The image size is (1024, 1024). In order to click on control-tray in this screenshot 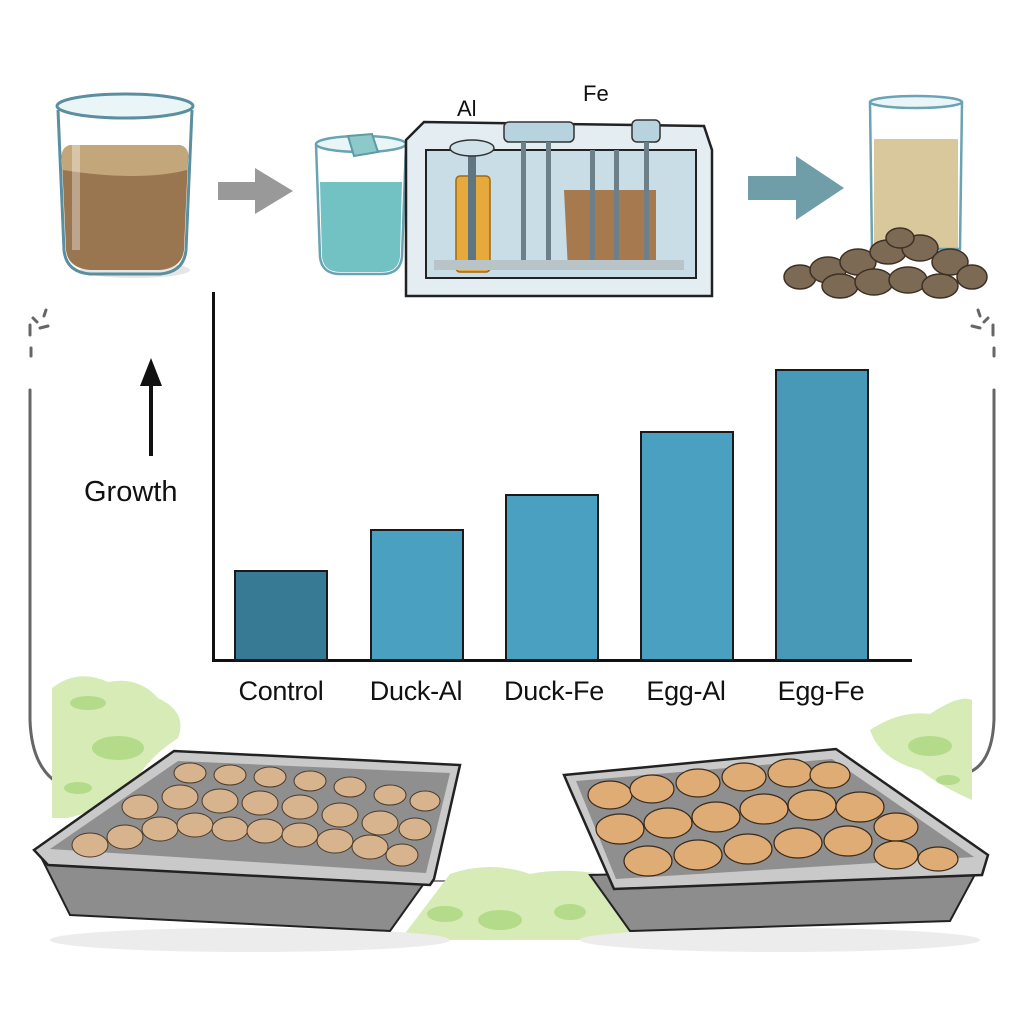, I will do `click(250, 850)`.